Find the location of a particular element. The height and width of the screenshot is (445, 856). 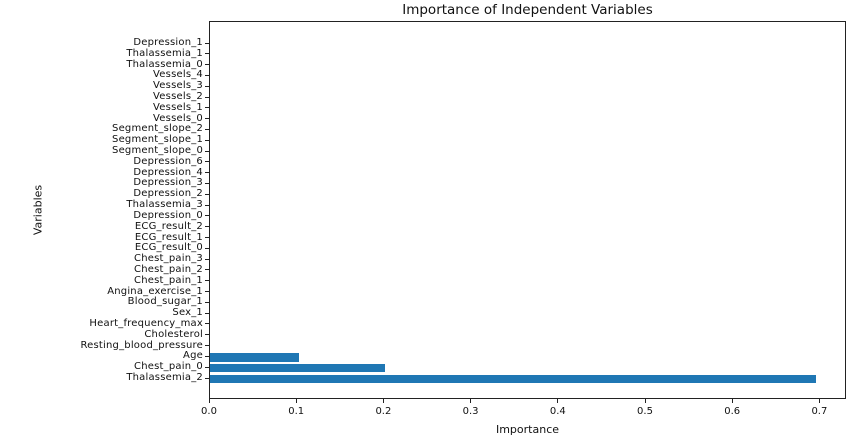

y-axis-label: Variables is located at coordinates (38, 210).